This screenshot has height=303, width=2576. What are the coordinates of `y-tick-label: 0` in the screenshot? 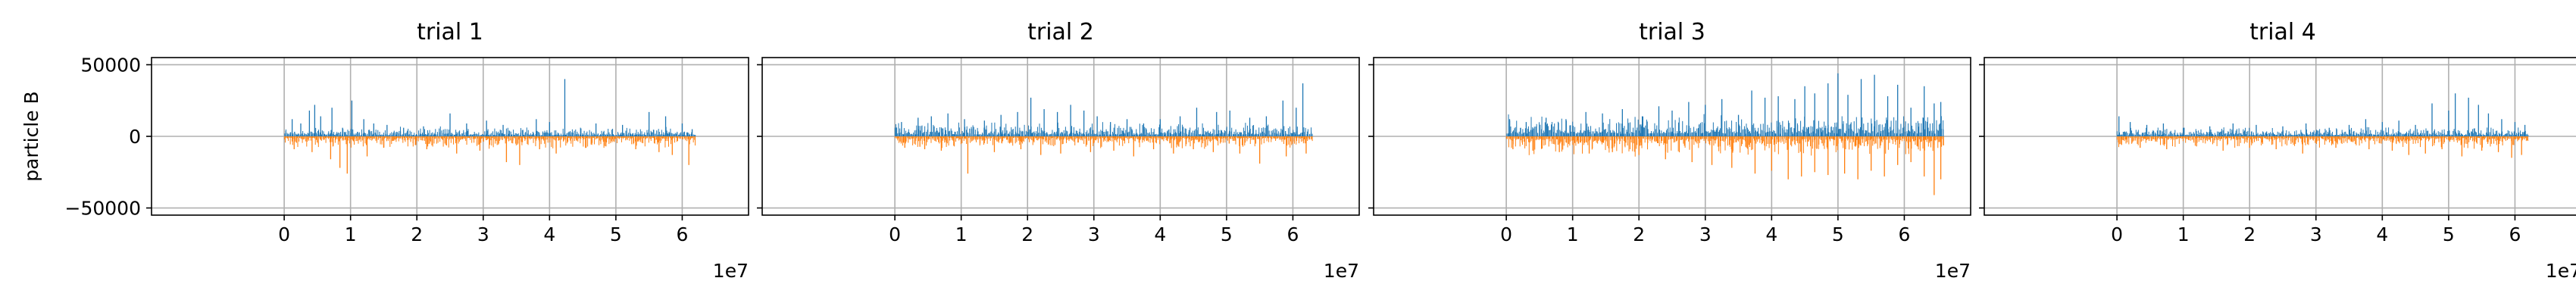 It's located at (135, 137).